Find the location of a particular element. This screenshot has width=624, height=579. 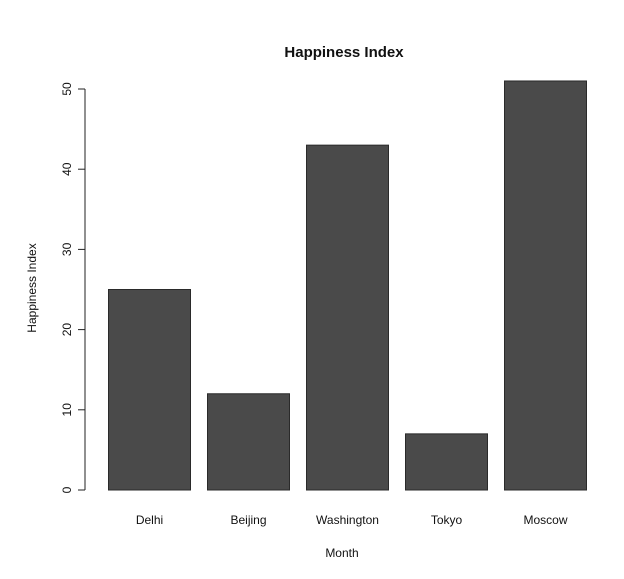

bar-moscow is located at coordinates (545, 285).